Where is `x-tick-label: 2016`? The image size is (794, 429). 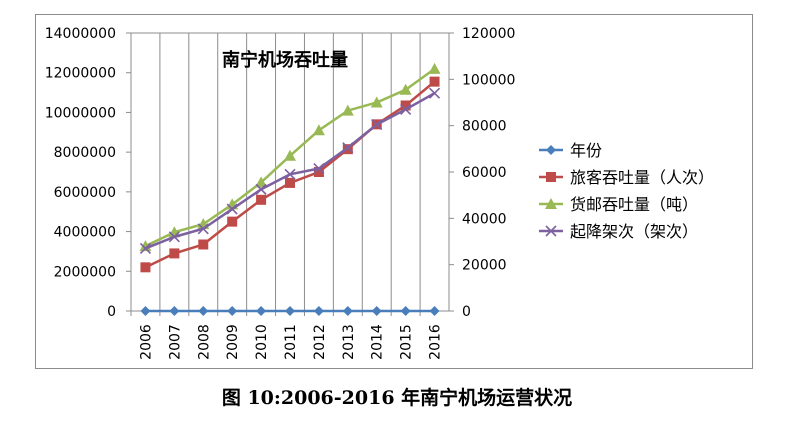
x-tick-label: 2016 is located at coordinates (436, 342).